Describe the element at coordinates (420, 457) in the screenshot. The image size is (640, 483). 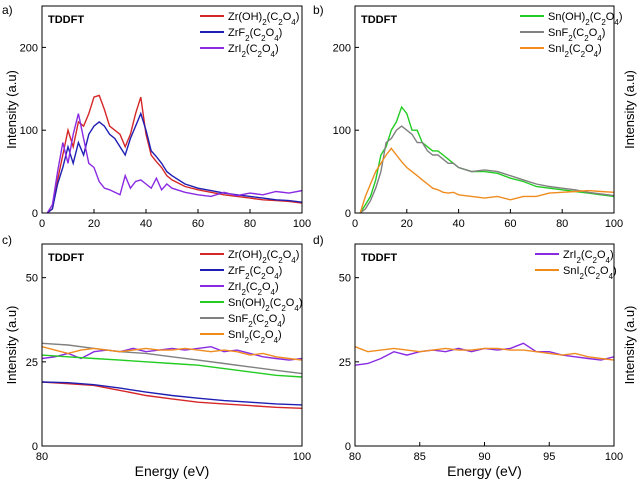
I see `x-tick-label: 85` at that location.